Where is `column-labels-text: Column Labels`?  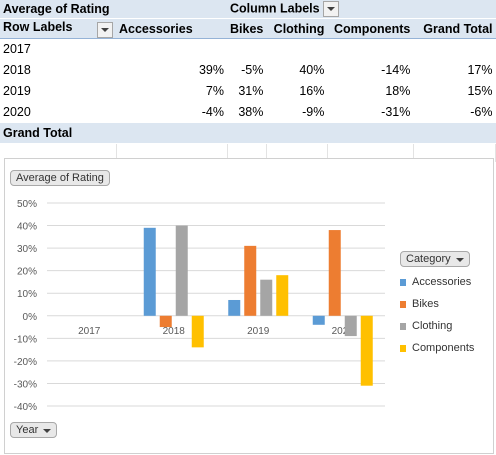 column-labels-text: Column Labels is located at coordinates (275, 8).